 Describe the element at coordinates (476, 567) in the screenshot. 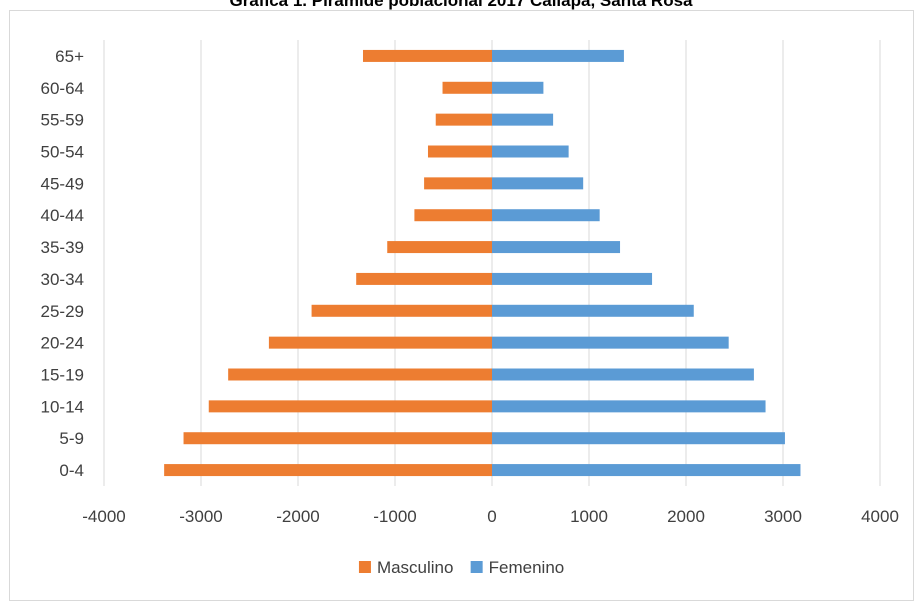

I see `legend-swatch-femenino` at that location.